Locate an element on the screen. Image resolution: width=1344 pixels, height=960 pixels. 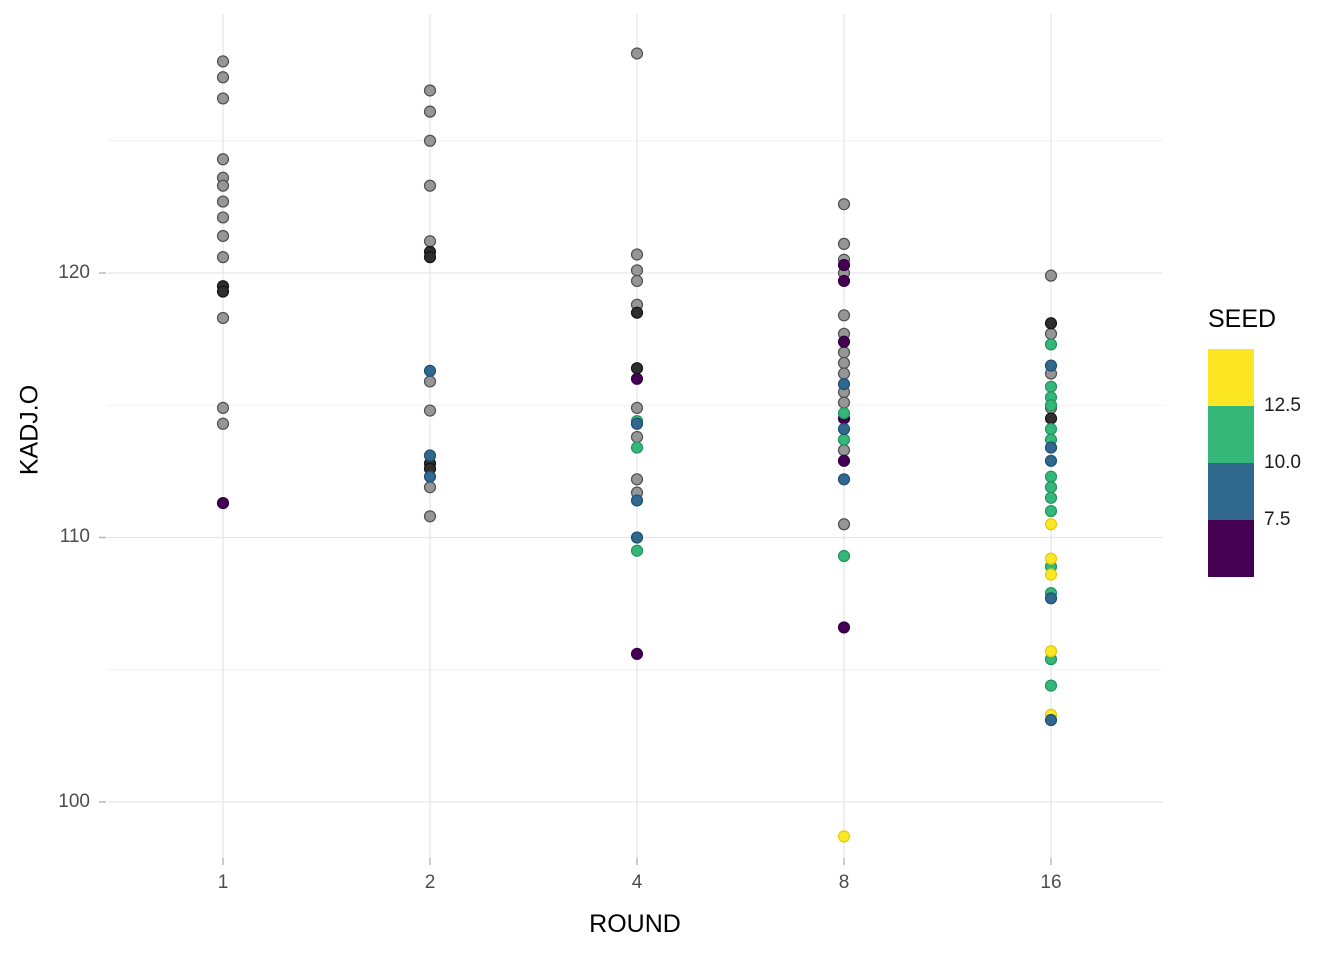
y-tick-label-110: 110 is located at coordinates (74, 536).